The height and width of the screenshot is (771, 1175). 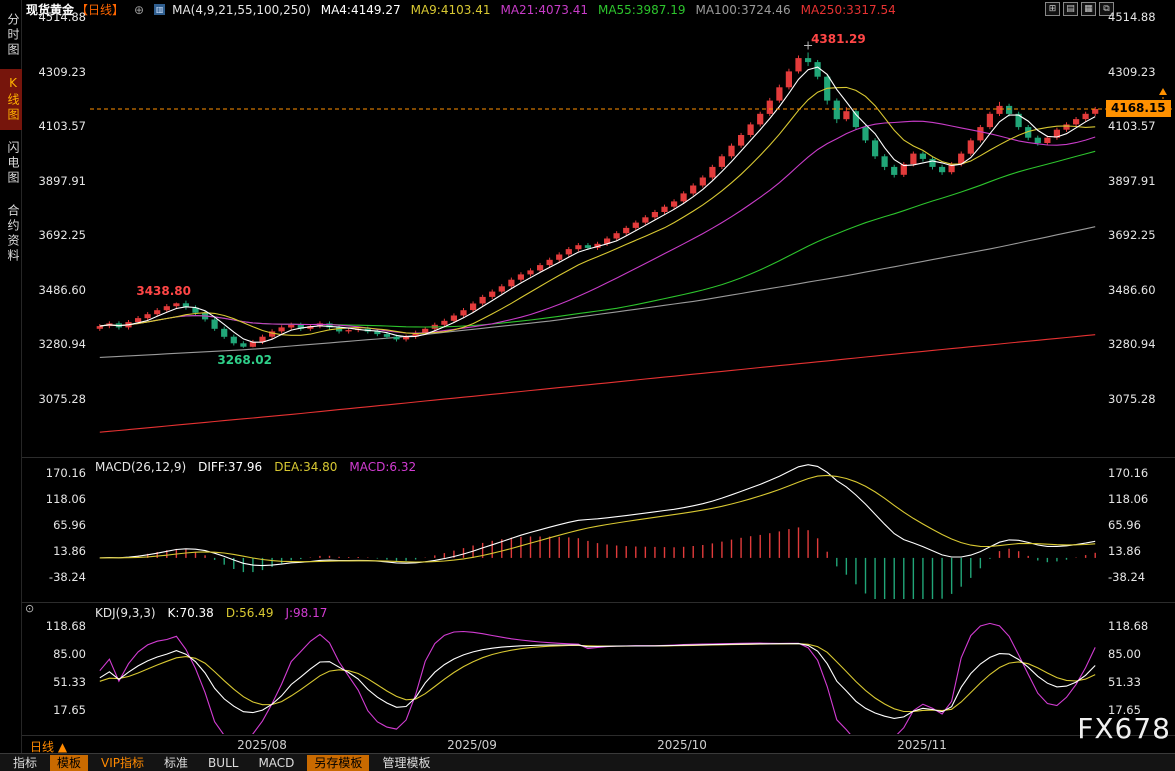 What do you see at coordinates (262, 745) in the screenshot?
I see `x-axis-label: 2025/08` at bounding box center [262, 745].